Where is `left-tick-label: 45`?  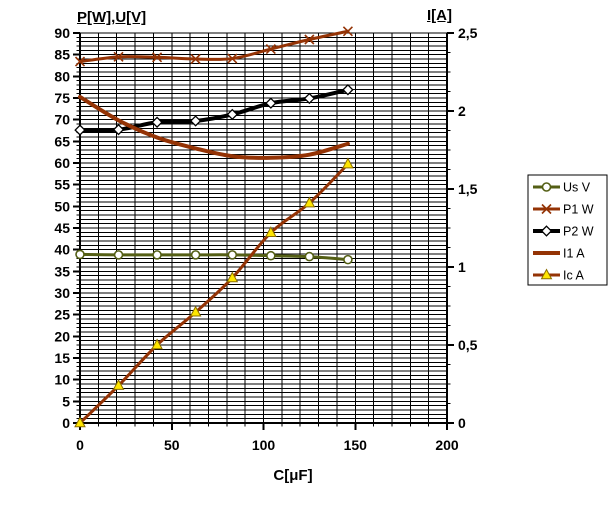
left-tick-label: 45 is located at coordinates (62, 228).